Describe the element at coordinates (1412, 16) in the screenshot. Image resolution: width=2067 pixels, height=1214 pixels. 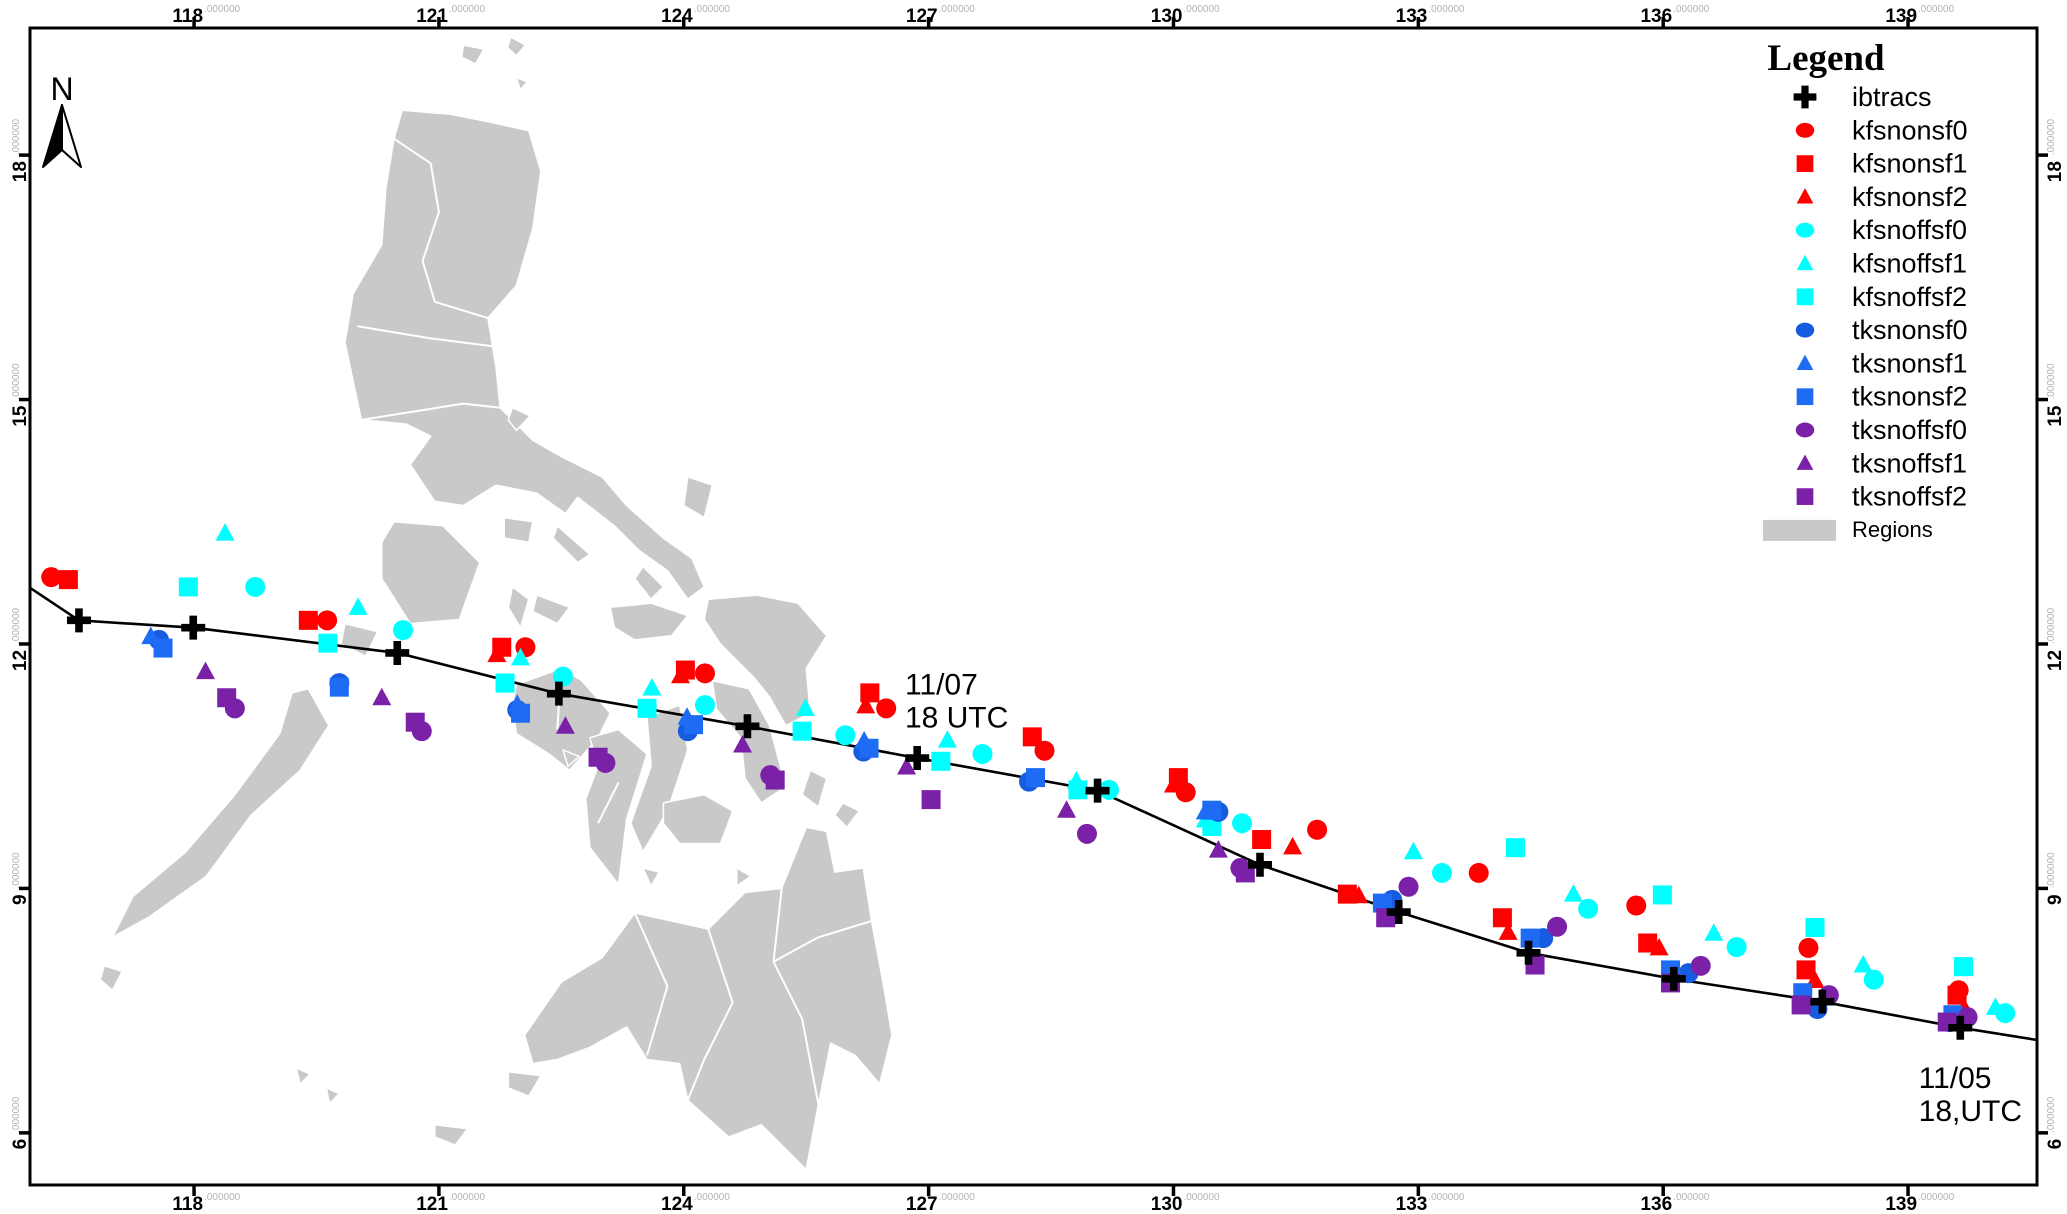
I see `axis-tick-label: 133` at that location.